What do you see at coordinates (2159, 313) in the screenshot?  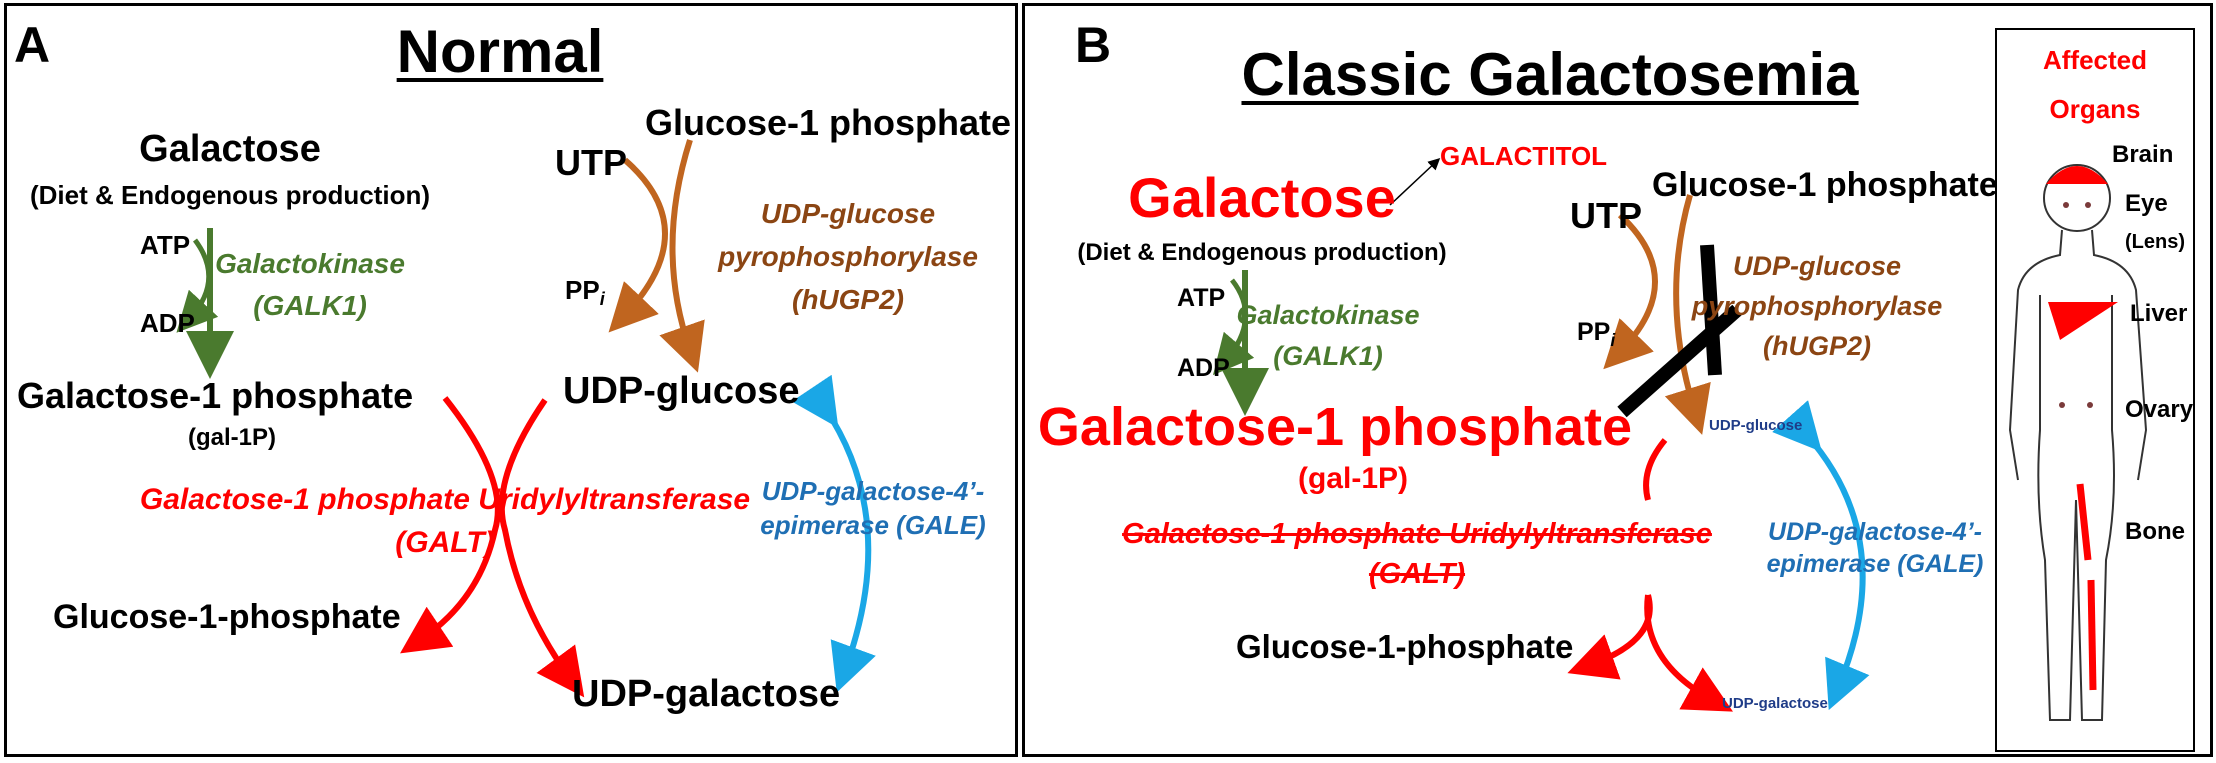 I see `organ-liver-label: Liver` at bounding box center [2159, 313].